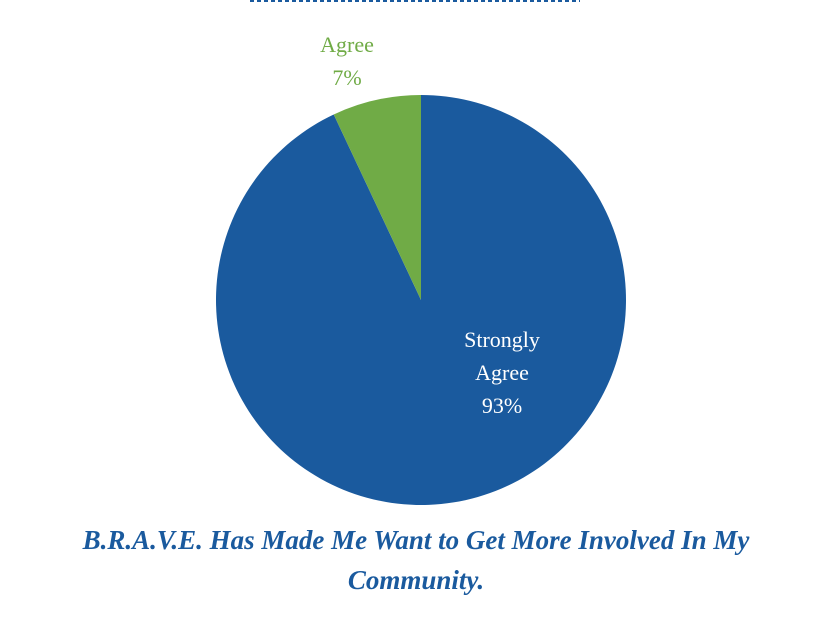 This screenshot has width=832, height=625. Describe the element at coordinates (347, 77) in the screenshot. I see `value-label: 7%` at that location.